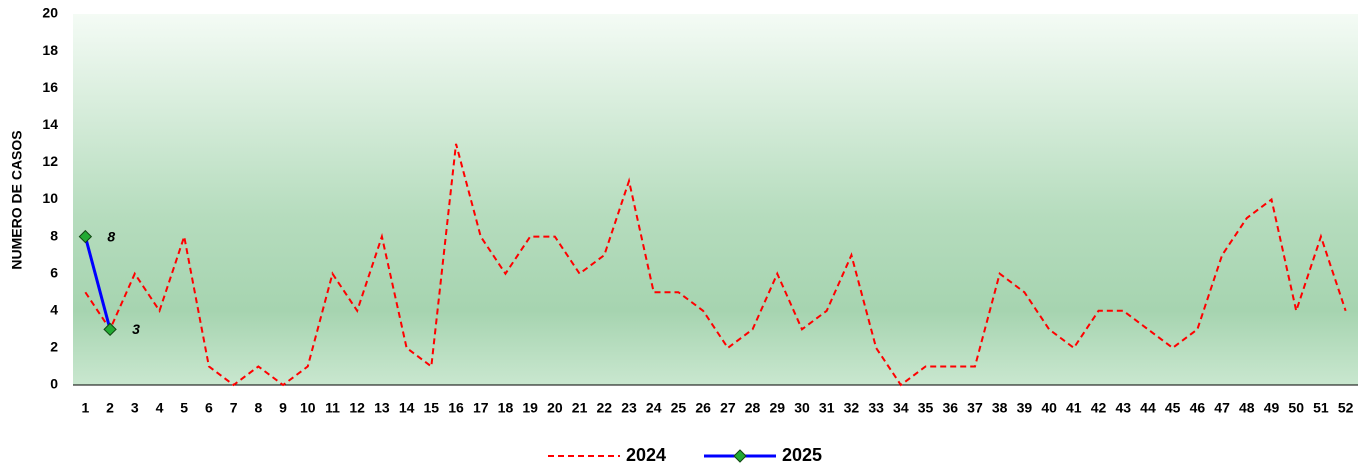 The height and width of the screenshot is (468, 1366). I want to click on x-tick-label: 31, so click(827, 408).